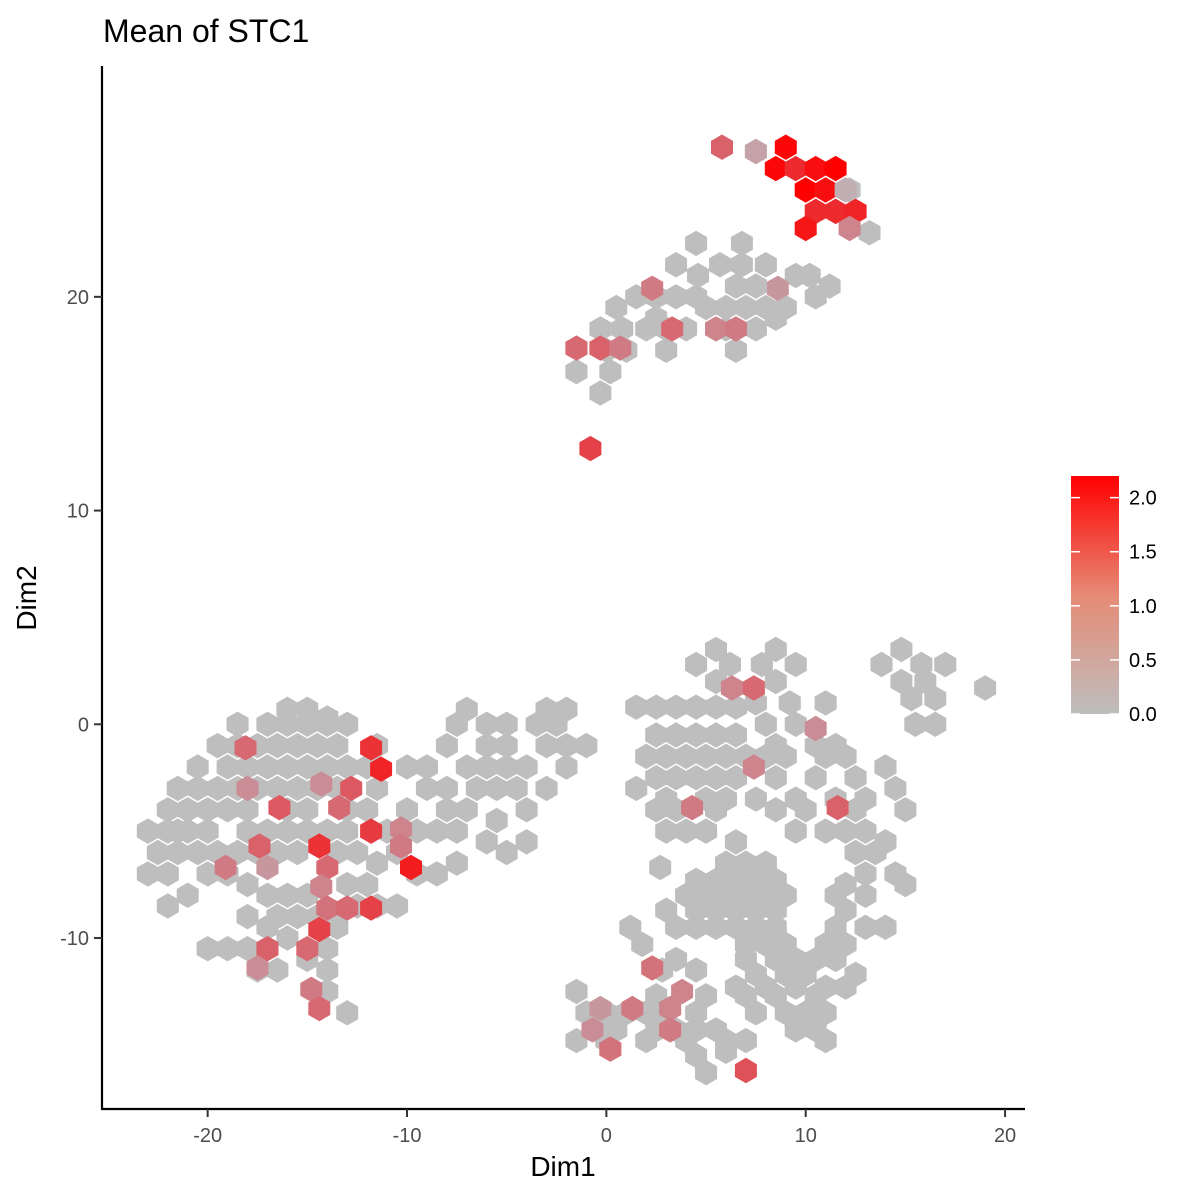 Image resolution: width=1200 pixels, height=1200 pixels. What do you see at coordinates (1143, 715) in the screenshot?
I see `legend-tick-label: 0.0` at bounding box center [1143, 715].